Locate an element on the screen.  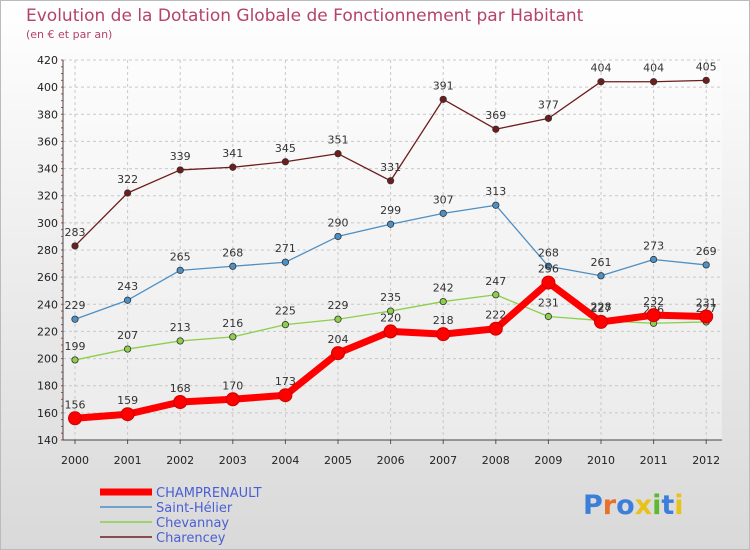
x-tick-label: 2005 is located at coordinates (338, 460).